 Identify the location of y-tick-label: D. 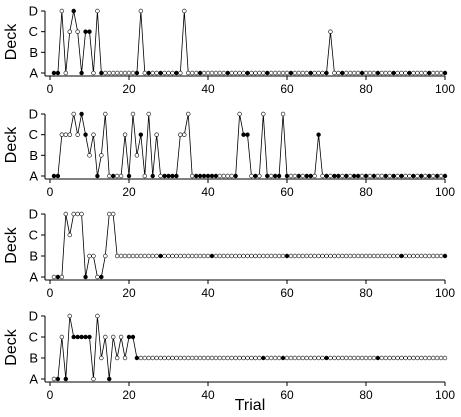
(33, 214).